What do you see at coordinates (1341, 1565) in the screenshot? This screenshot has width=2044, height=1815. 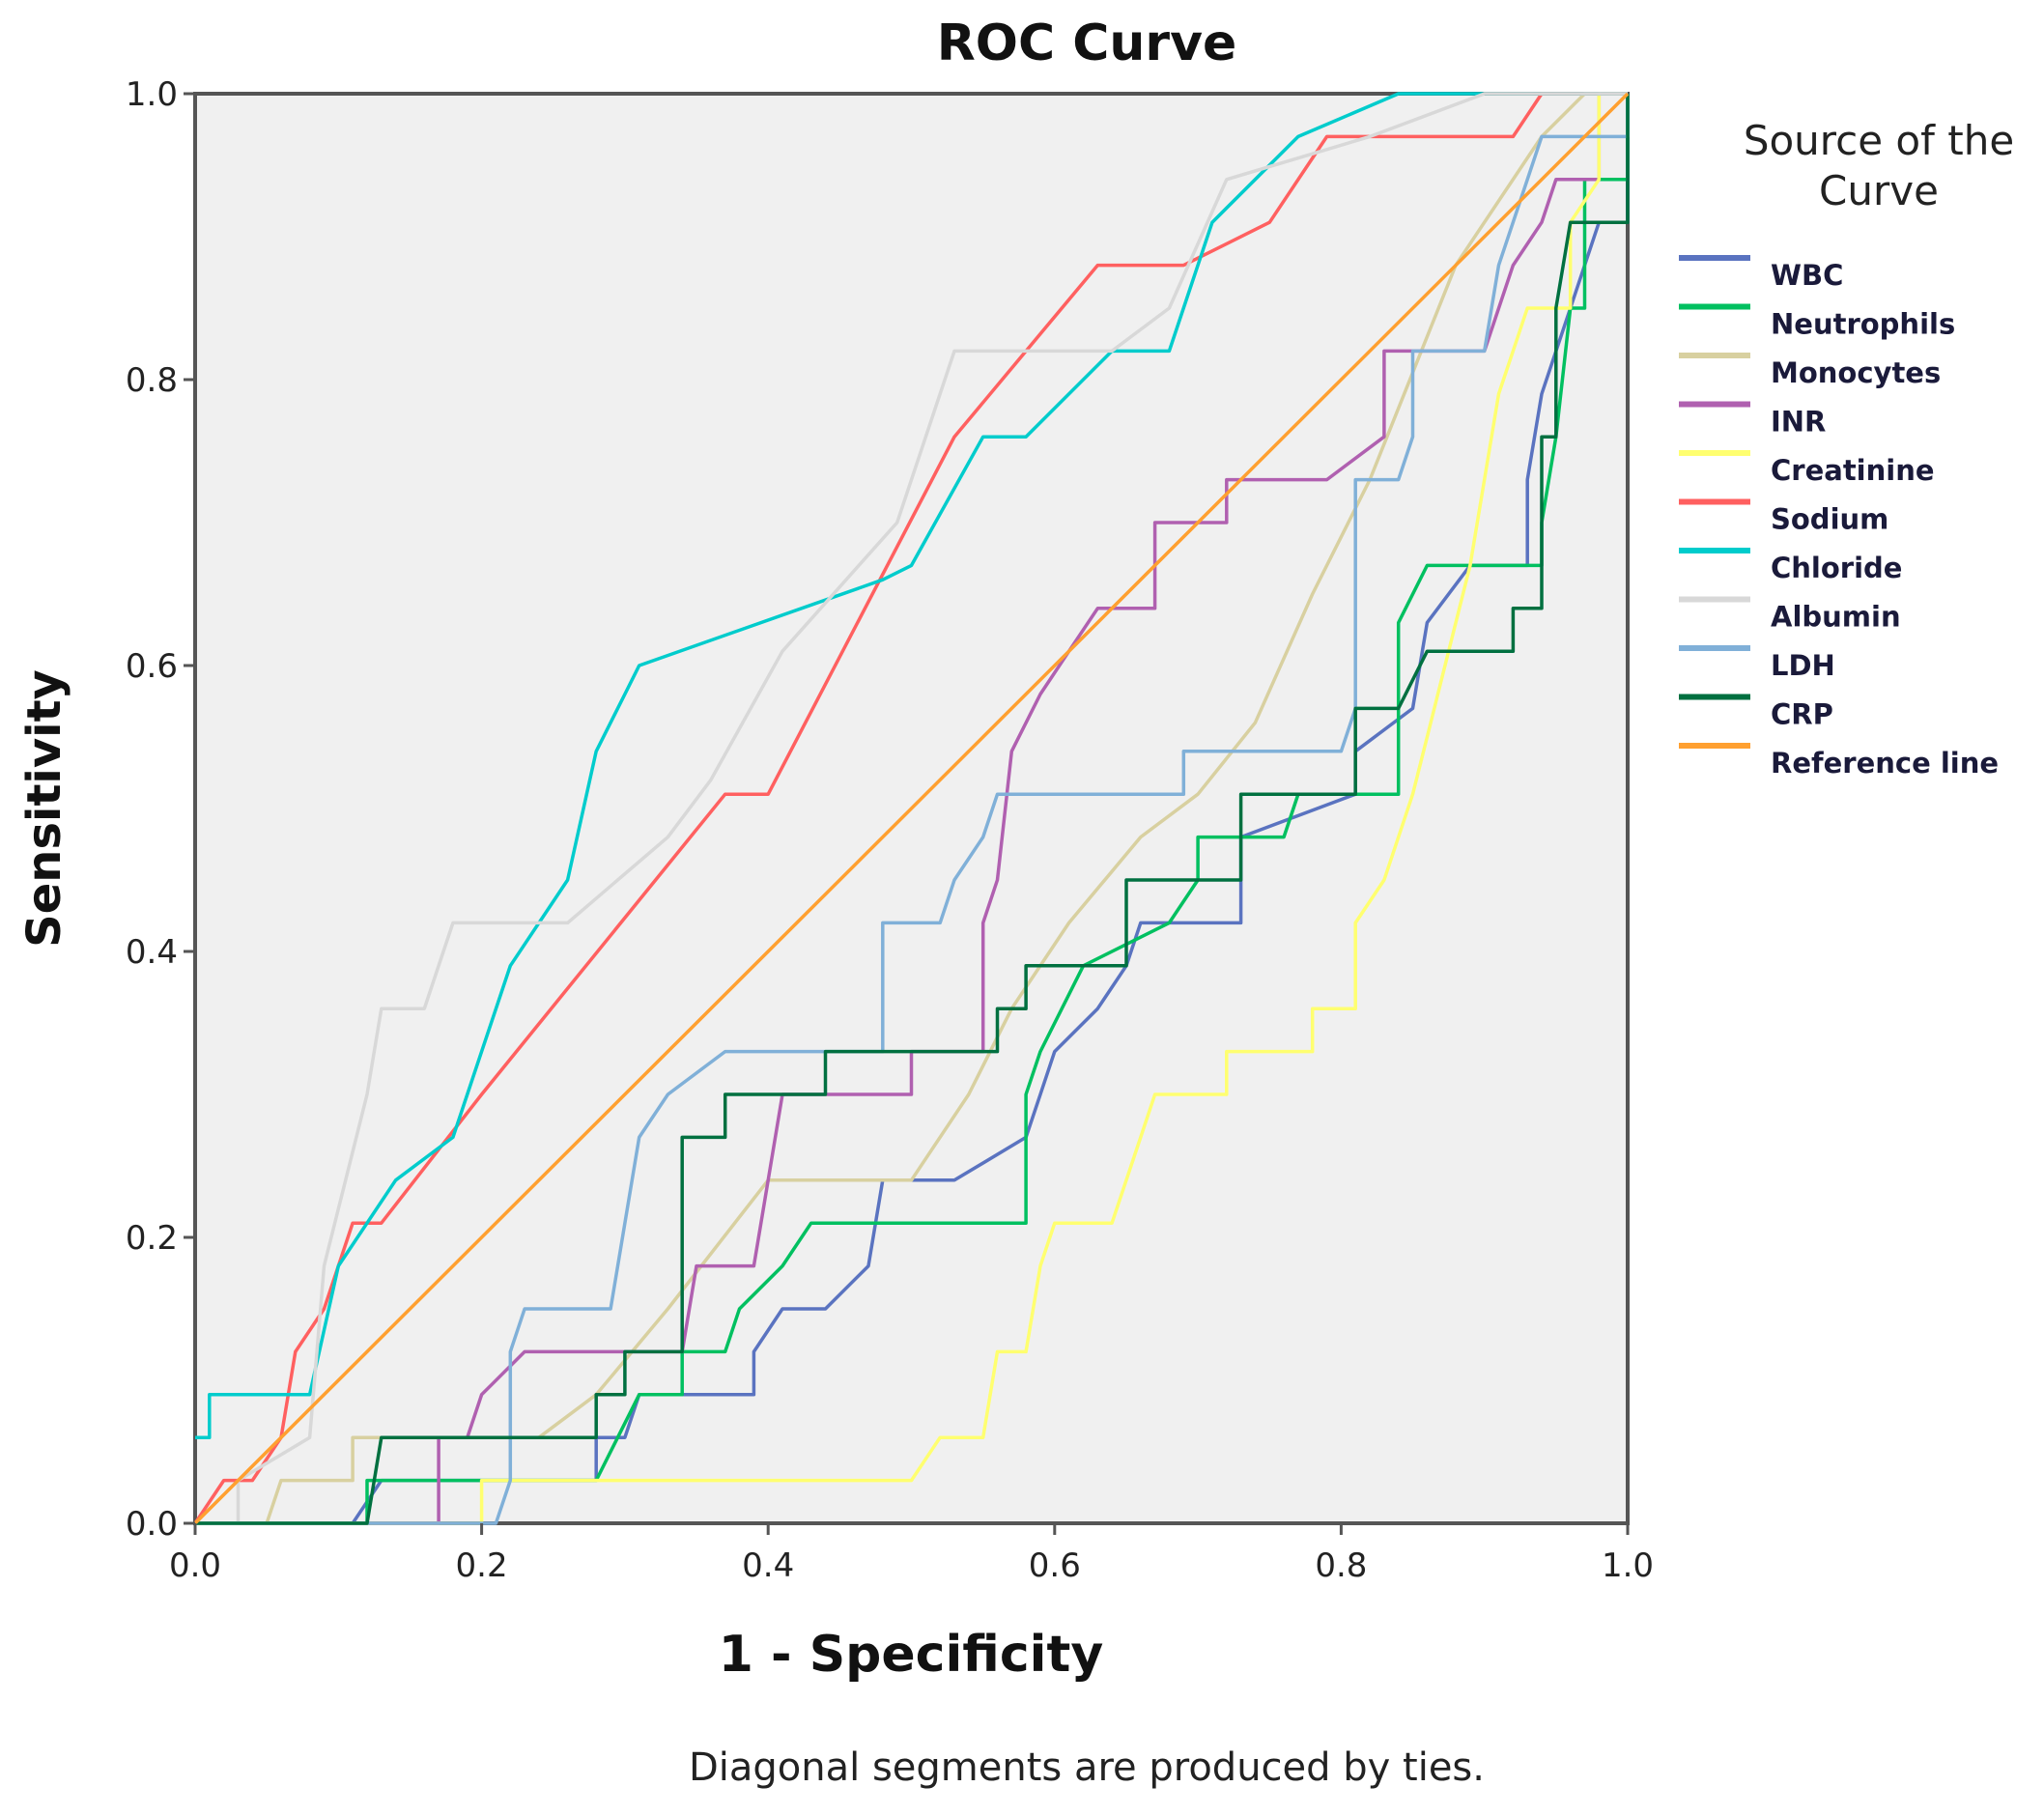 I see `x-tick-label: 0.8` at bounding box center [1341, 1565].